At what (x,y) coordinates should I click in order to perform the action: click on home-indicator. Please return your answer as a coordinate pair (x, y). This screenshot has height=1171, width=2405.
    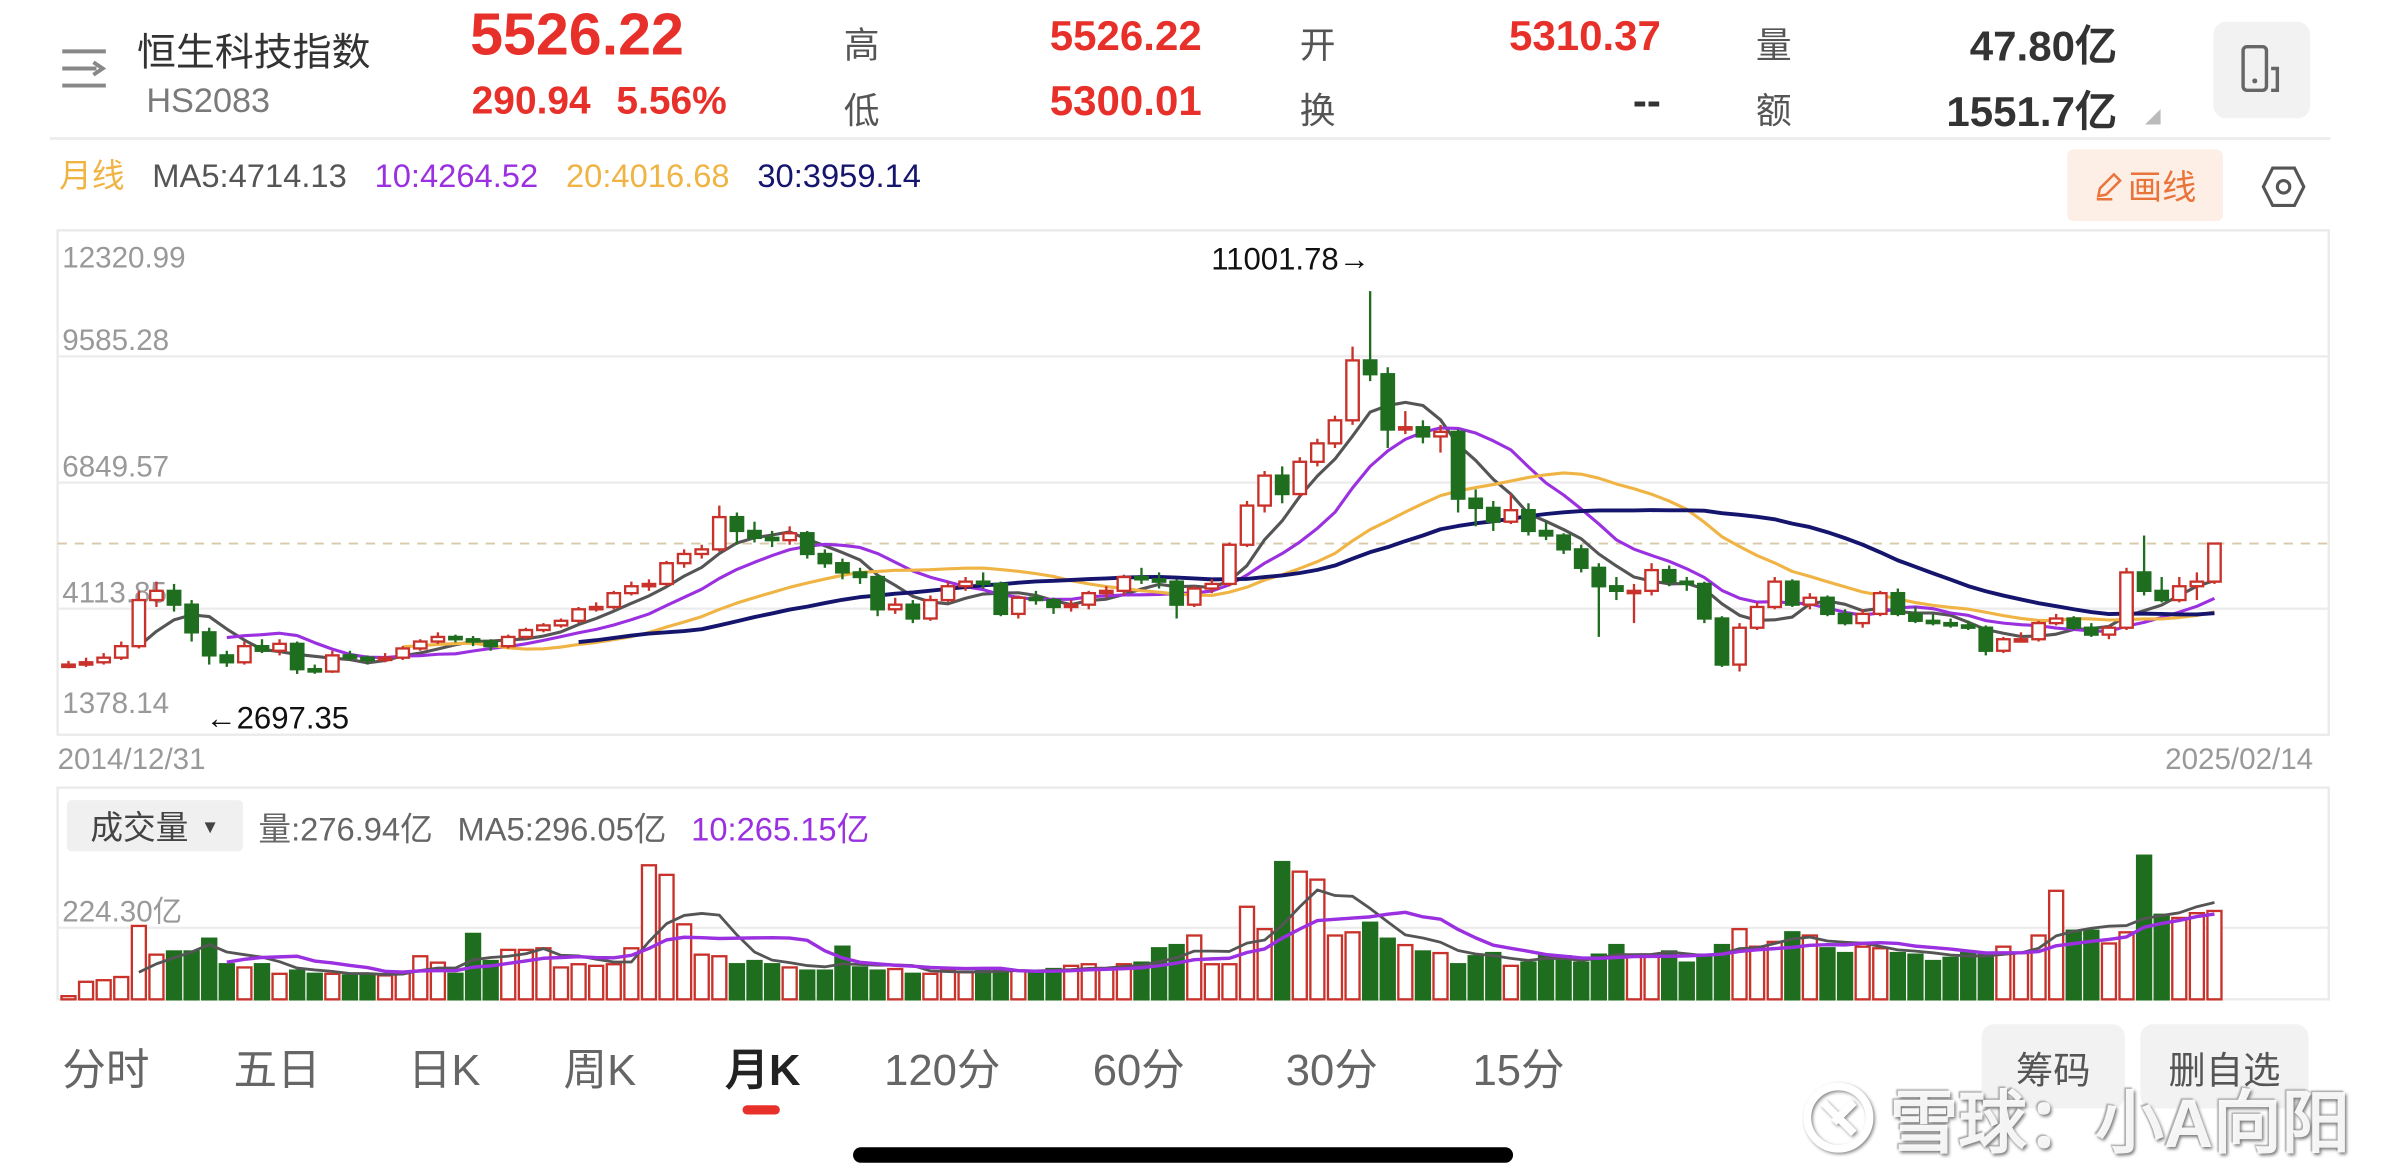
    Looking at the image, I should click on (1183, 1155).